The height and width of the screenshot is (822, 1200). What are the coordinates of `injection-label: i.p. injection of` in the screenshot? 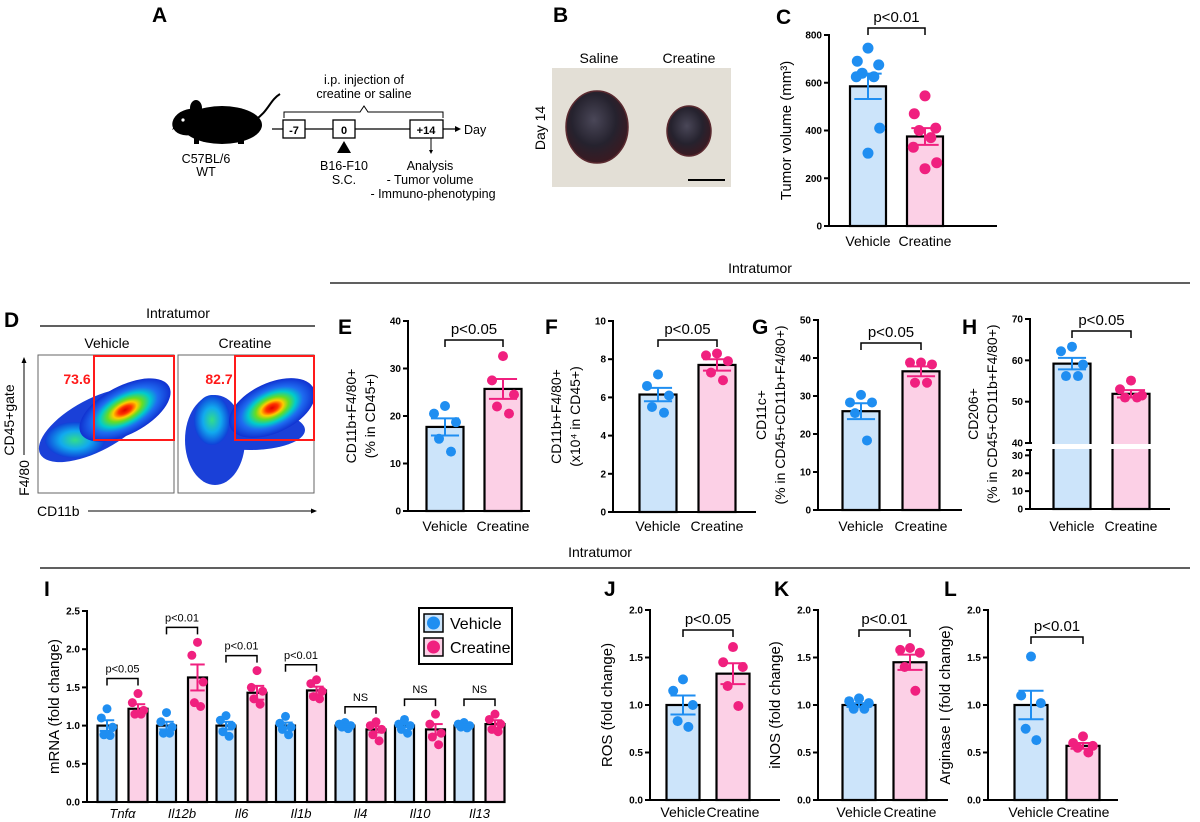 It's located at (364, 80).